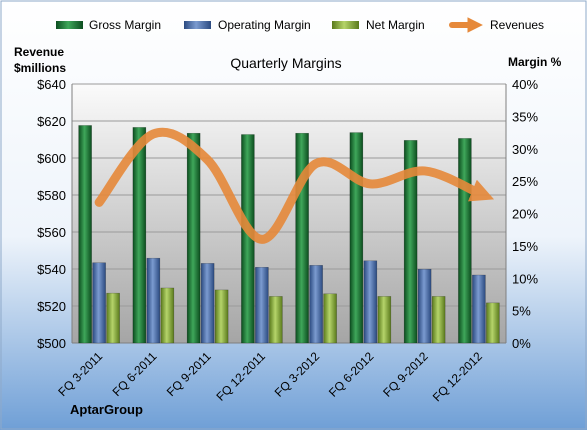  I want to click on legend-label-revenues: Revenues, so click(517, 25).